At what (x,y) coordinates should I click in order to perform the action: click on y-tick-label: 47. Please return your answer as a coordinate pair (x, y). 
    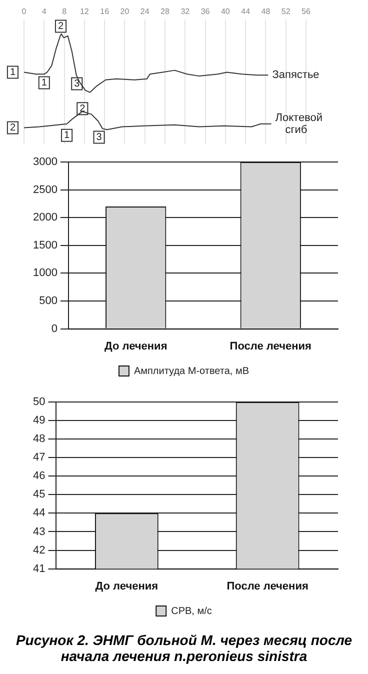
    Looking at the image, I should click on (39, 458).